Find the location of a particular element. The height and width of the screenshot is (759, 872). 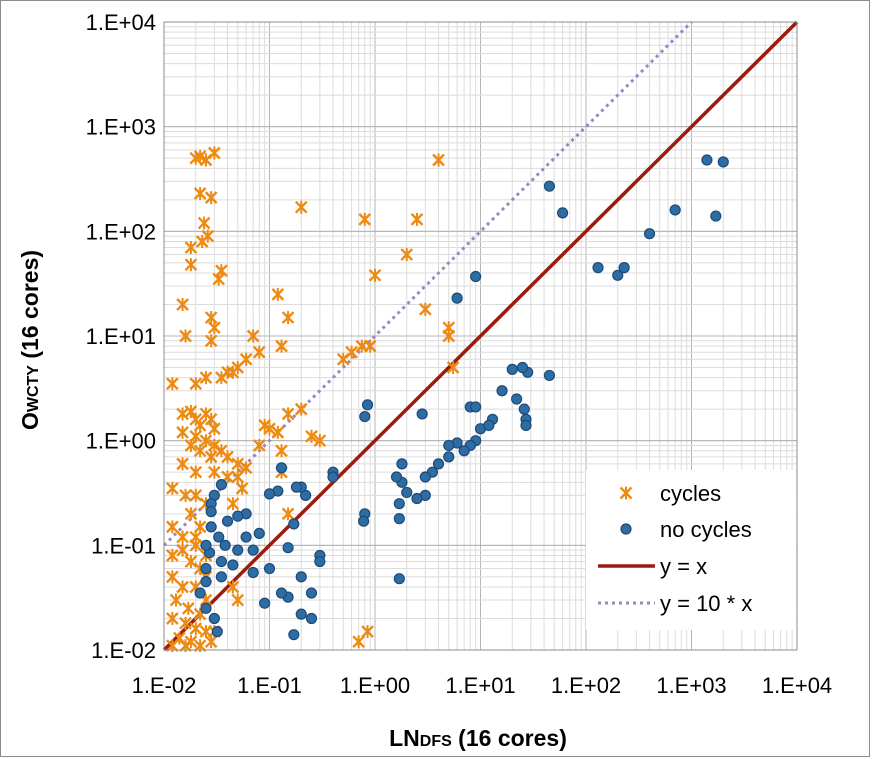

x-tick-label: 1.E+02 is located at coordinates (586, 685).